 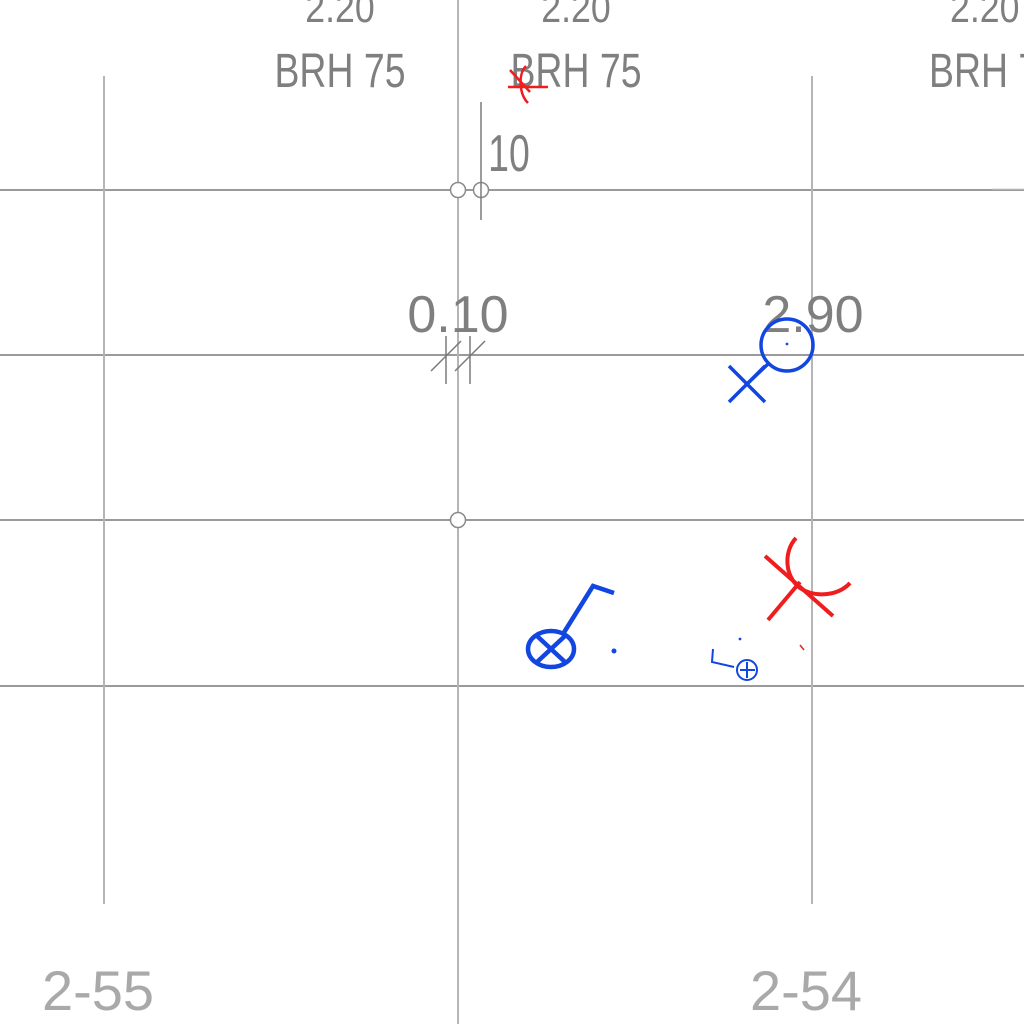 What do you see at coordinates (528, 84) in the screenshot?
I see `network-outlet-small-icon` at bounding box center [528, 84].